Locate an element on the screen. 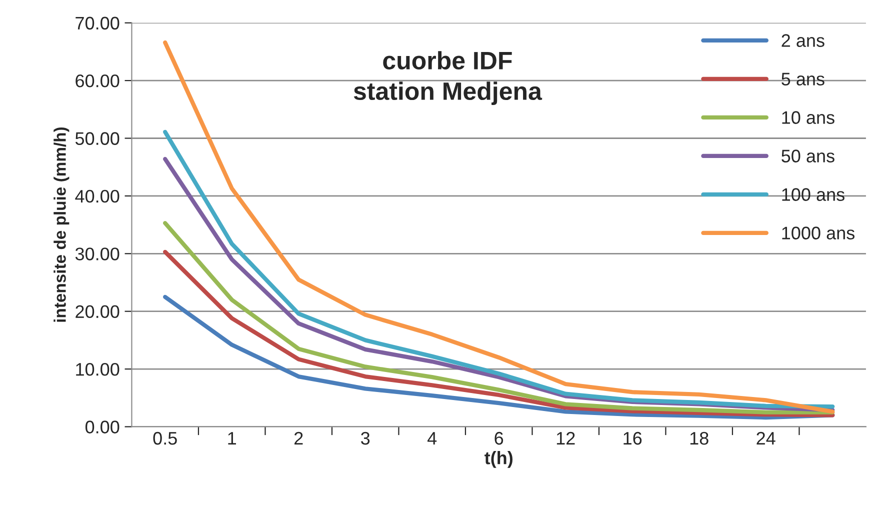  legend-label: 100 ans is located at coordinates (813, 194).